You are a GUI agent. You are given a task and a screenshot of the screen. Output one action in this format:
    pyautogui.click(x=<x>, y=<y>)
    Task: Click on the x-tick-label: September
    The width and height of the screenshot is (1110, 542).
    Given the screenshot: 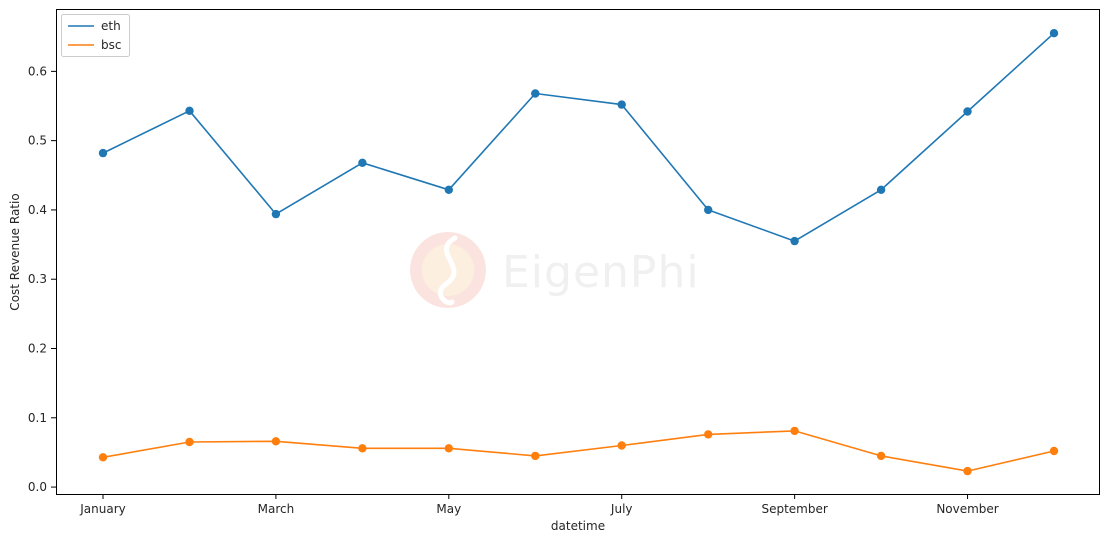 What is the action you would take?
    pyautogui.click(x=794, y=509)
    